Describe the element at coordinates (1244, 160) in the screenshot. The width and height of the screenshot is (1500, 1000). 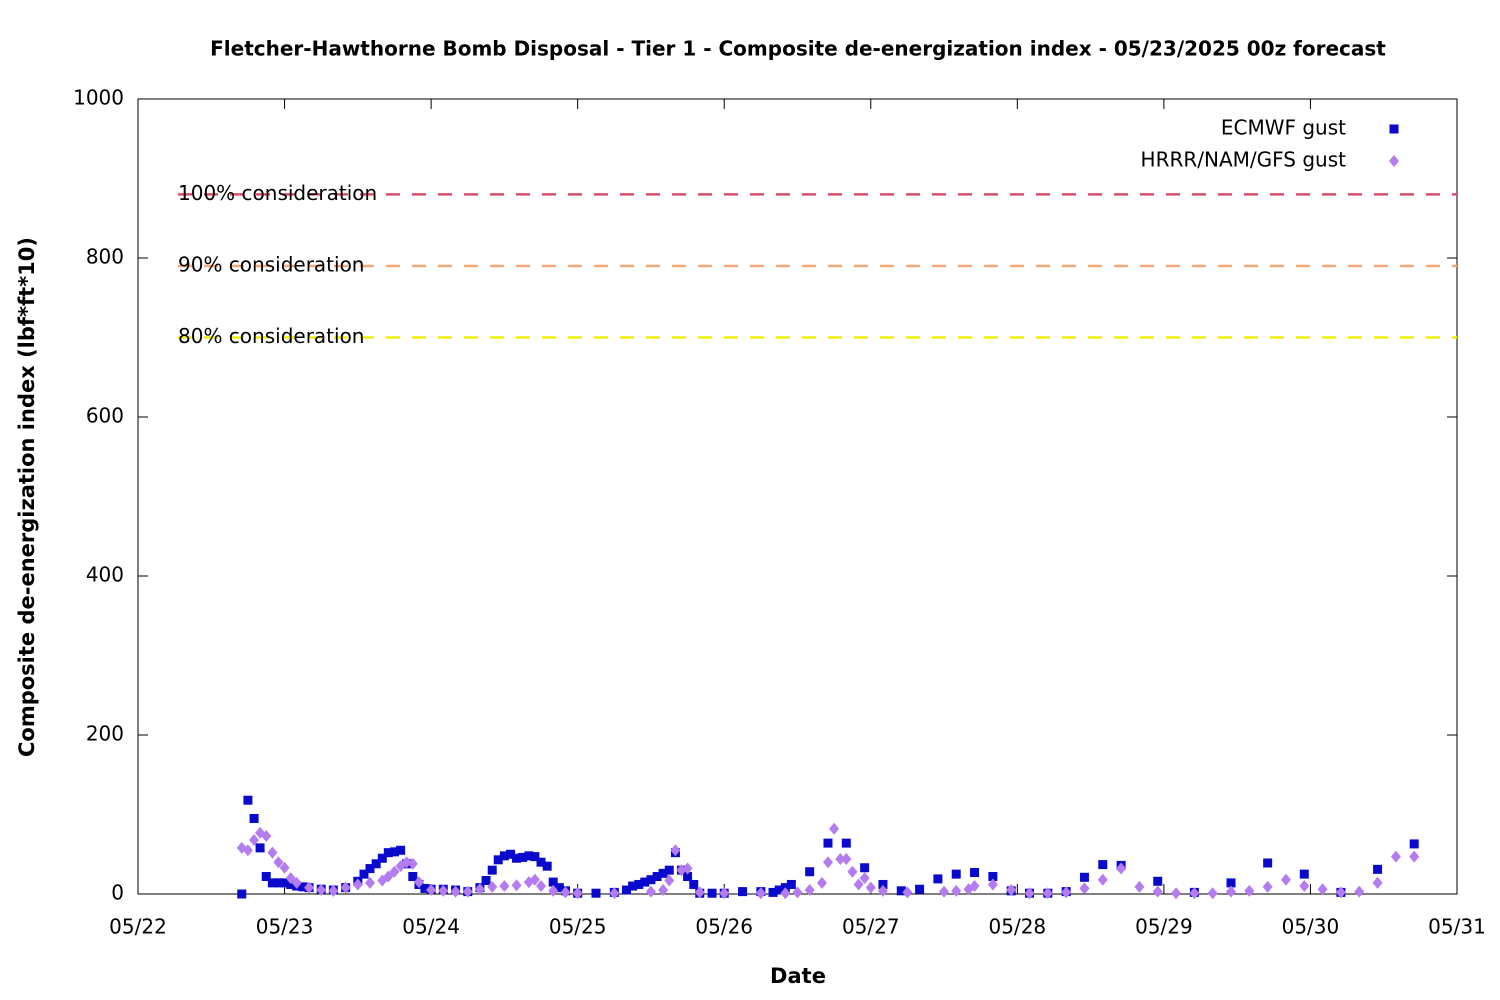
I see `legend-label: HRRR/NAM/GFS gust` at that location.